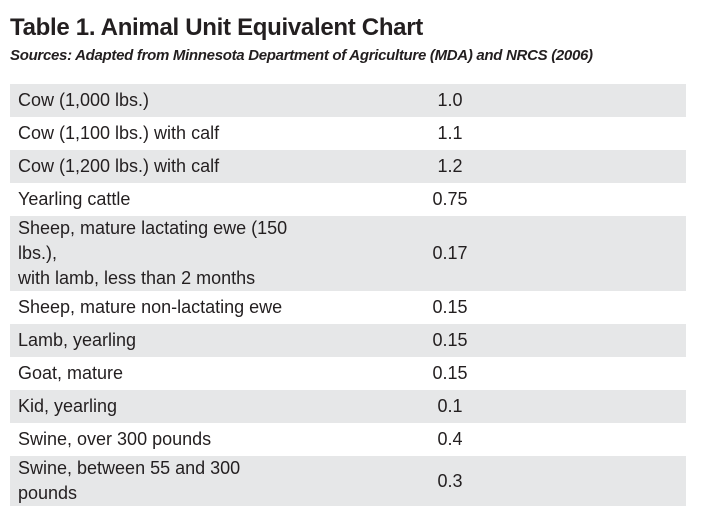 The image size is (705, 506). What do you see at coordinates (450, 100) in the screenshot?
I see `equivalent-cell: 1.0` at bounding box center [450, 100].